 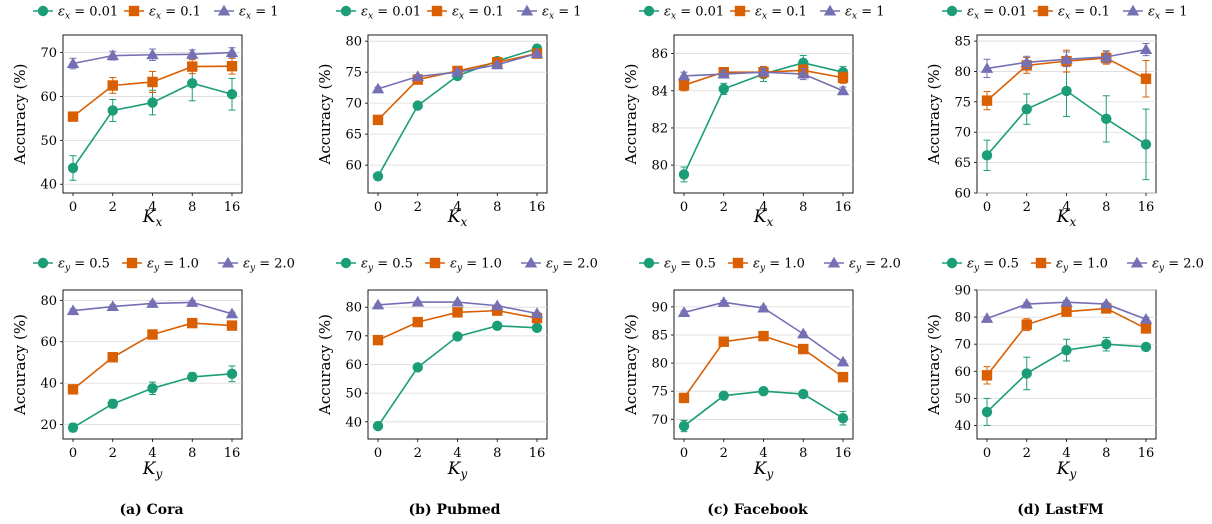 What do you see at coordinates (353, 394) in the screenshot?
I see `y-tick-label: 50` at bounding box center [353, 394].